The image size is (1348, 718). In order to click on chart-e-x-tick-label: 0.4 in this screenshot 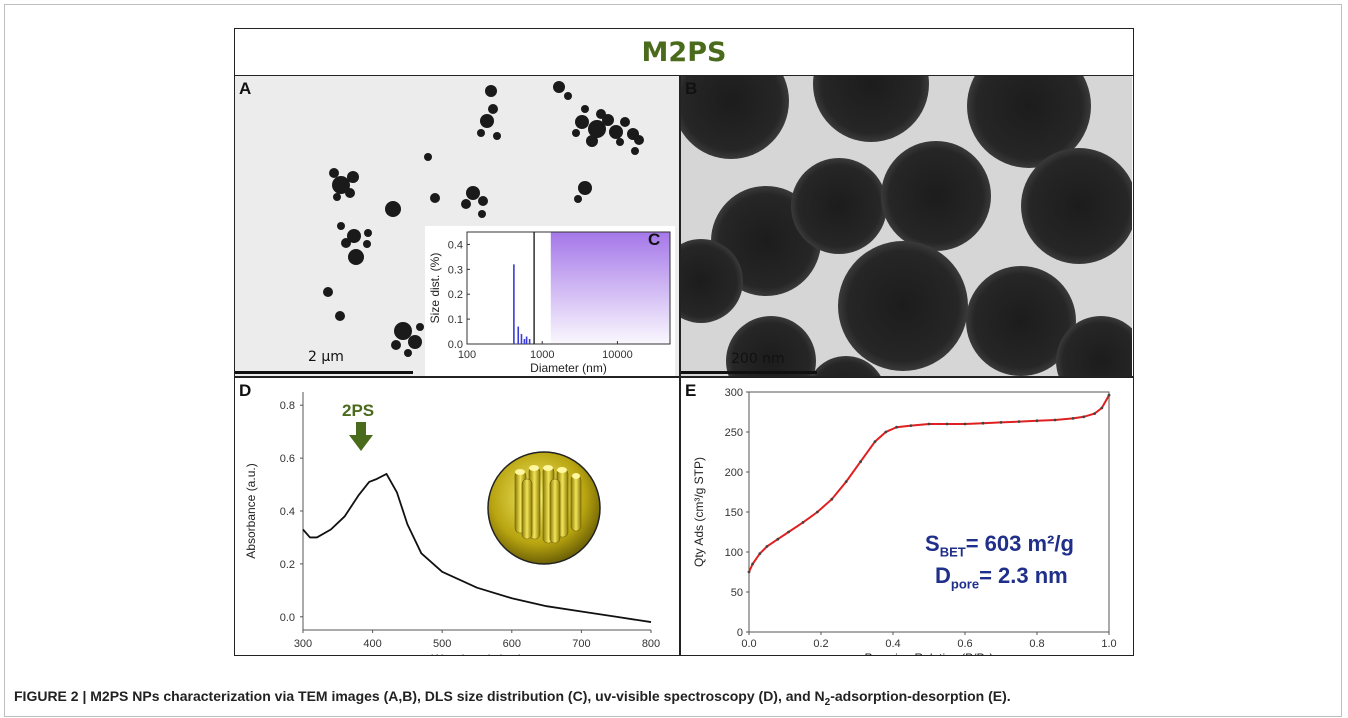, I will do `click(892, 644)`.